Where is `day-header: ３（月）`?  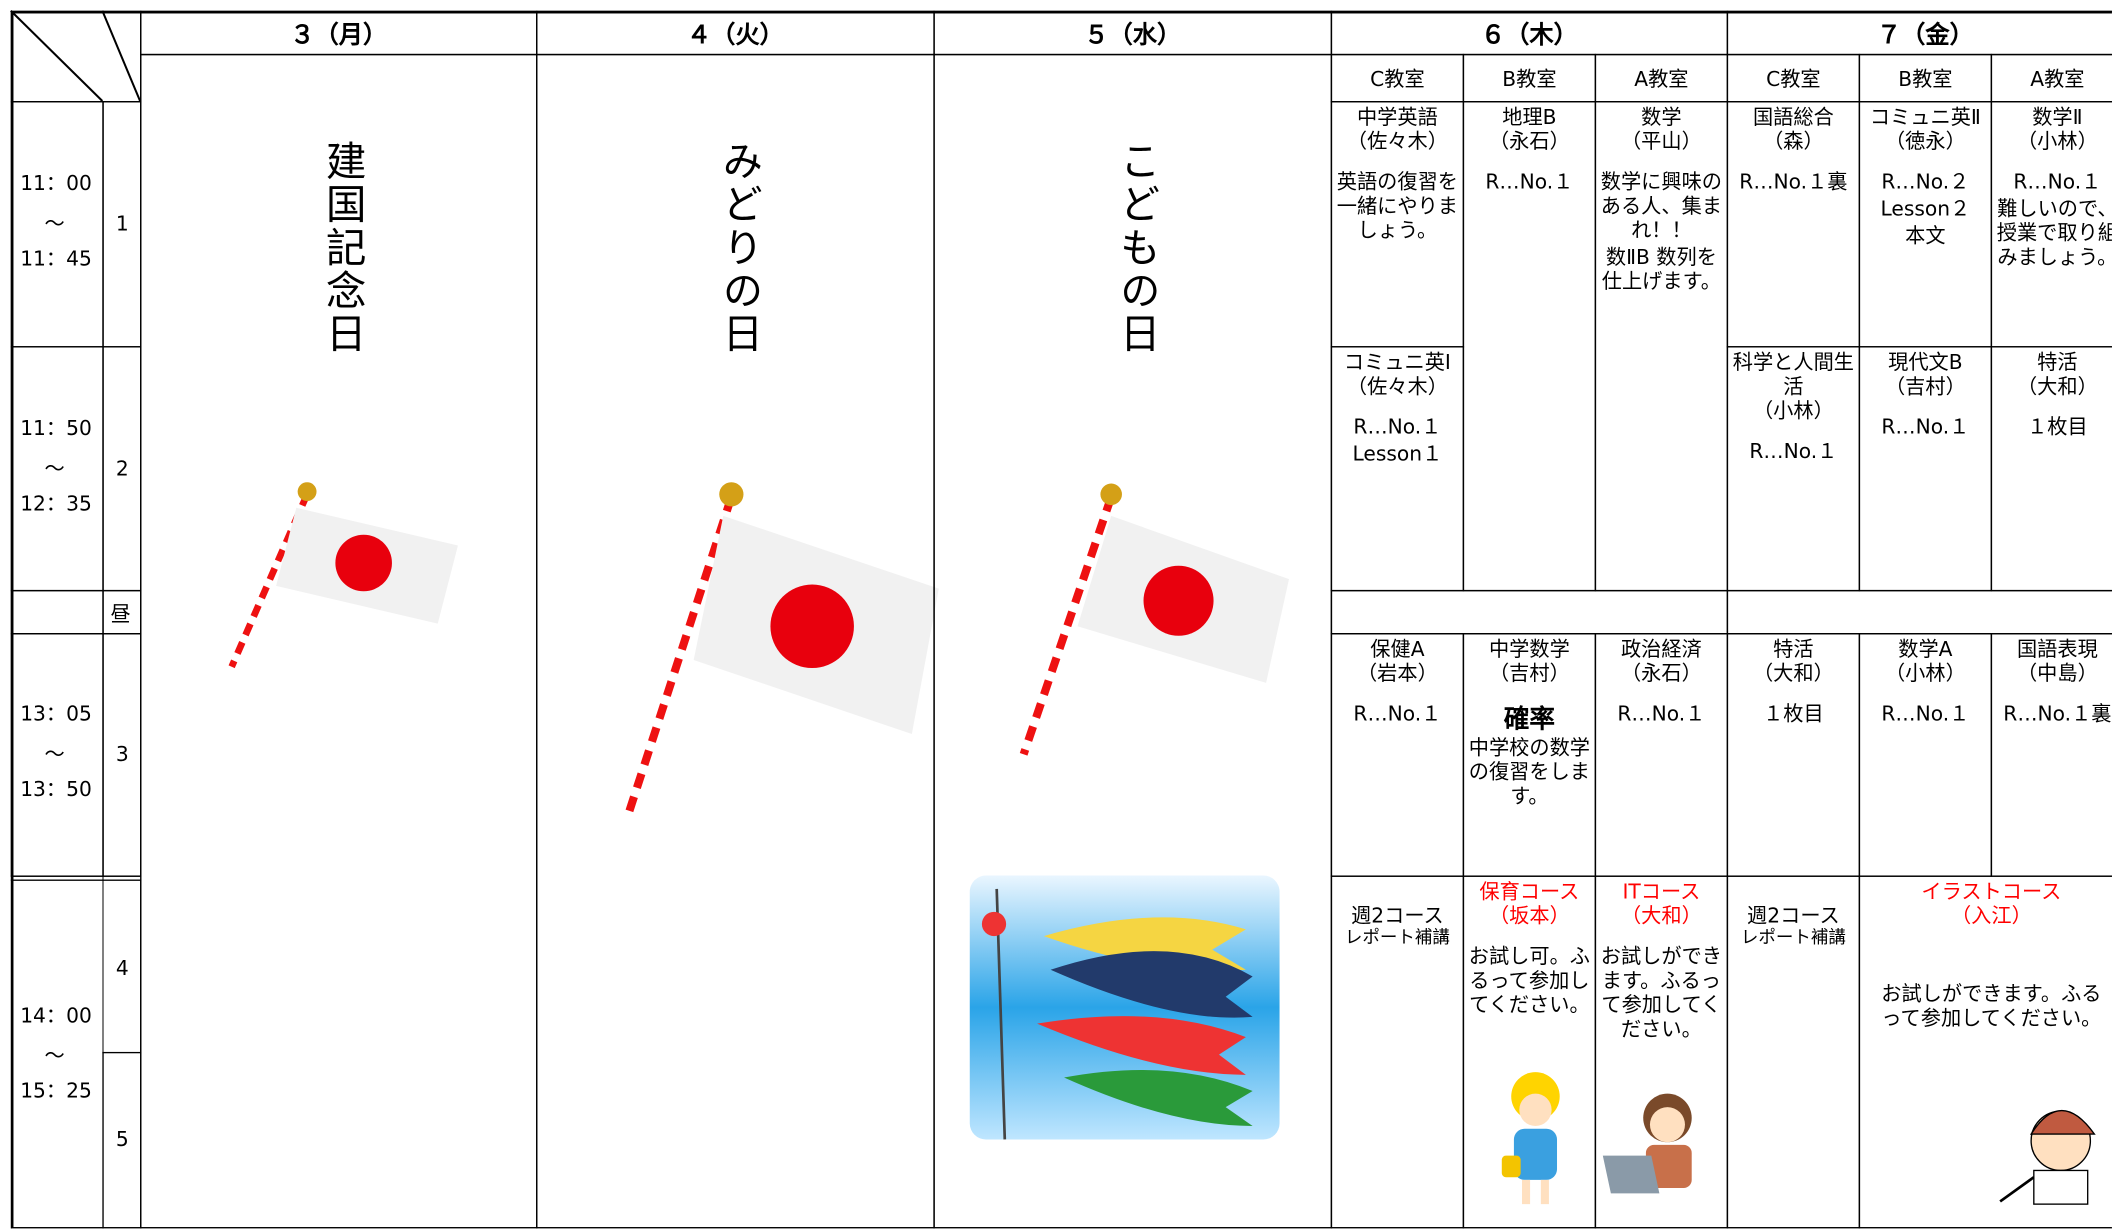 day-header: ３（月） is located at coordinates (339, 33).